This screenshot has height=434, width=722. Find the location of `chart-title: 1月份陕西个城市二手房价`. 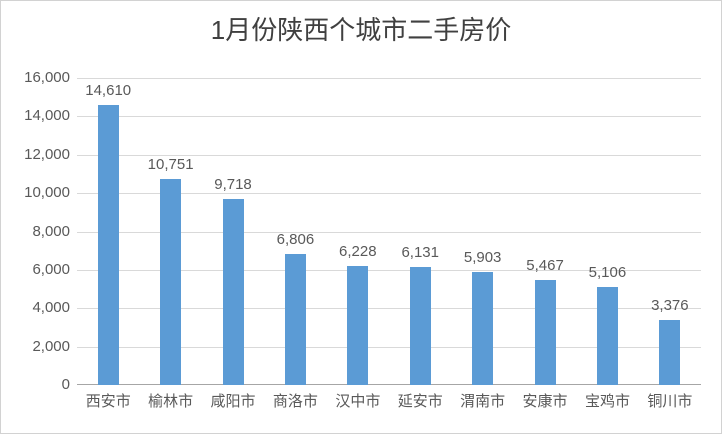

chart-title: 1月份陕西个城市二手房价 is located at coordinates (361, 30).